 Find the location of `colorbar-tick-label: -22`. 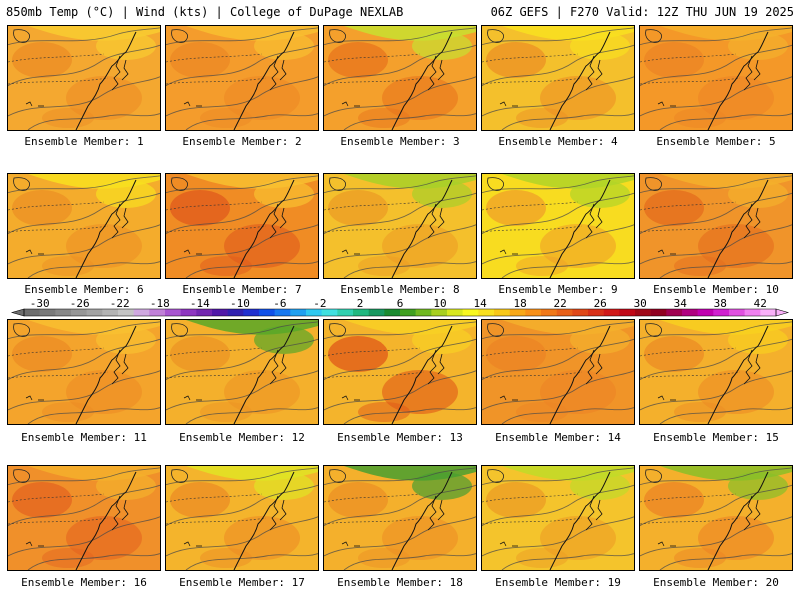

colorbar-tick-label: -22 is located at coordinates (120, 304).